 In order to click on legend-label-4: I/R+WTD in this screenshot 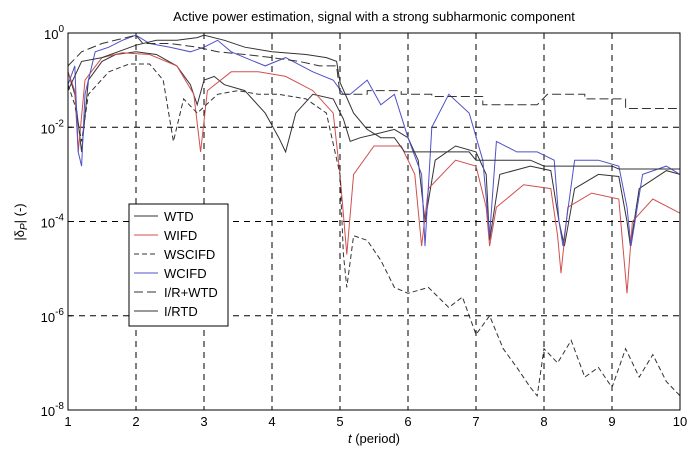, I will do `click(191, 292)`.